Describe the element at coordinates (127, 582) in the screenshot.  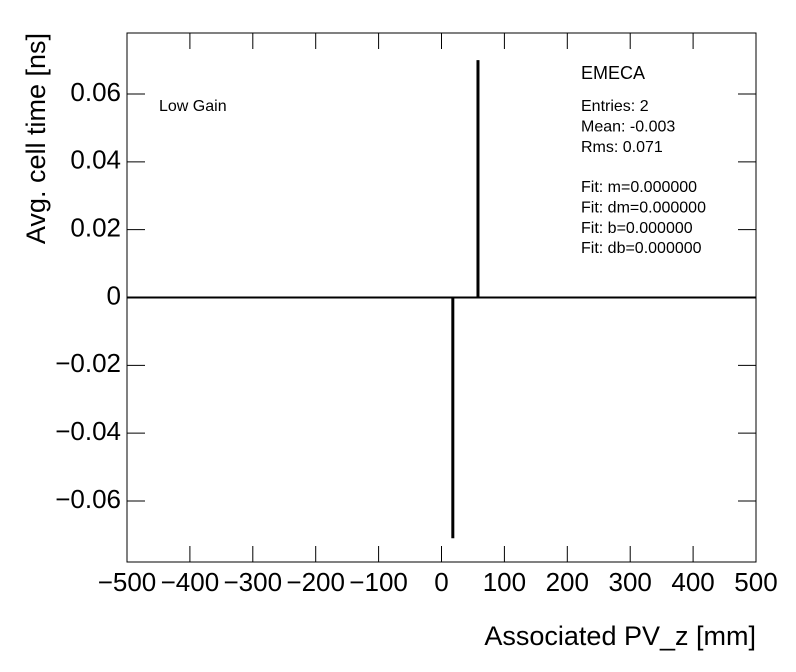
I see `x-tick-label: −500` at that location.